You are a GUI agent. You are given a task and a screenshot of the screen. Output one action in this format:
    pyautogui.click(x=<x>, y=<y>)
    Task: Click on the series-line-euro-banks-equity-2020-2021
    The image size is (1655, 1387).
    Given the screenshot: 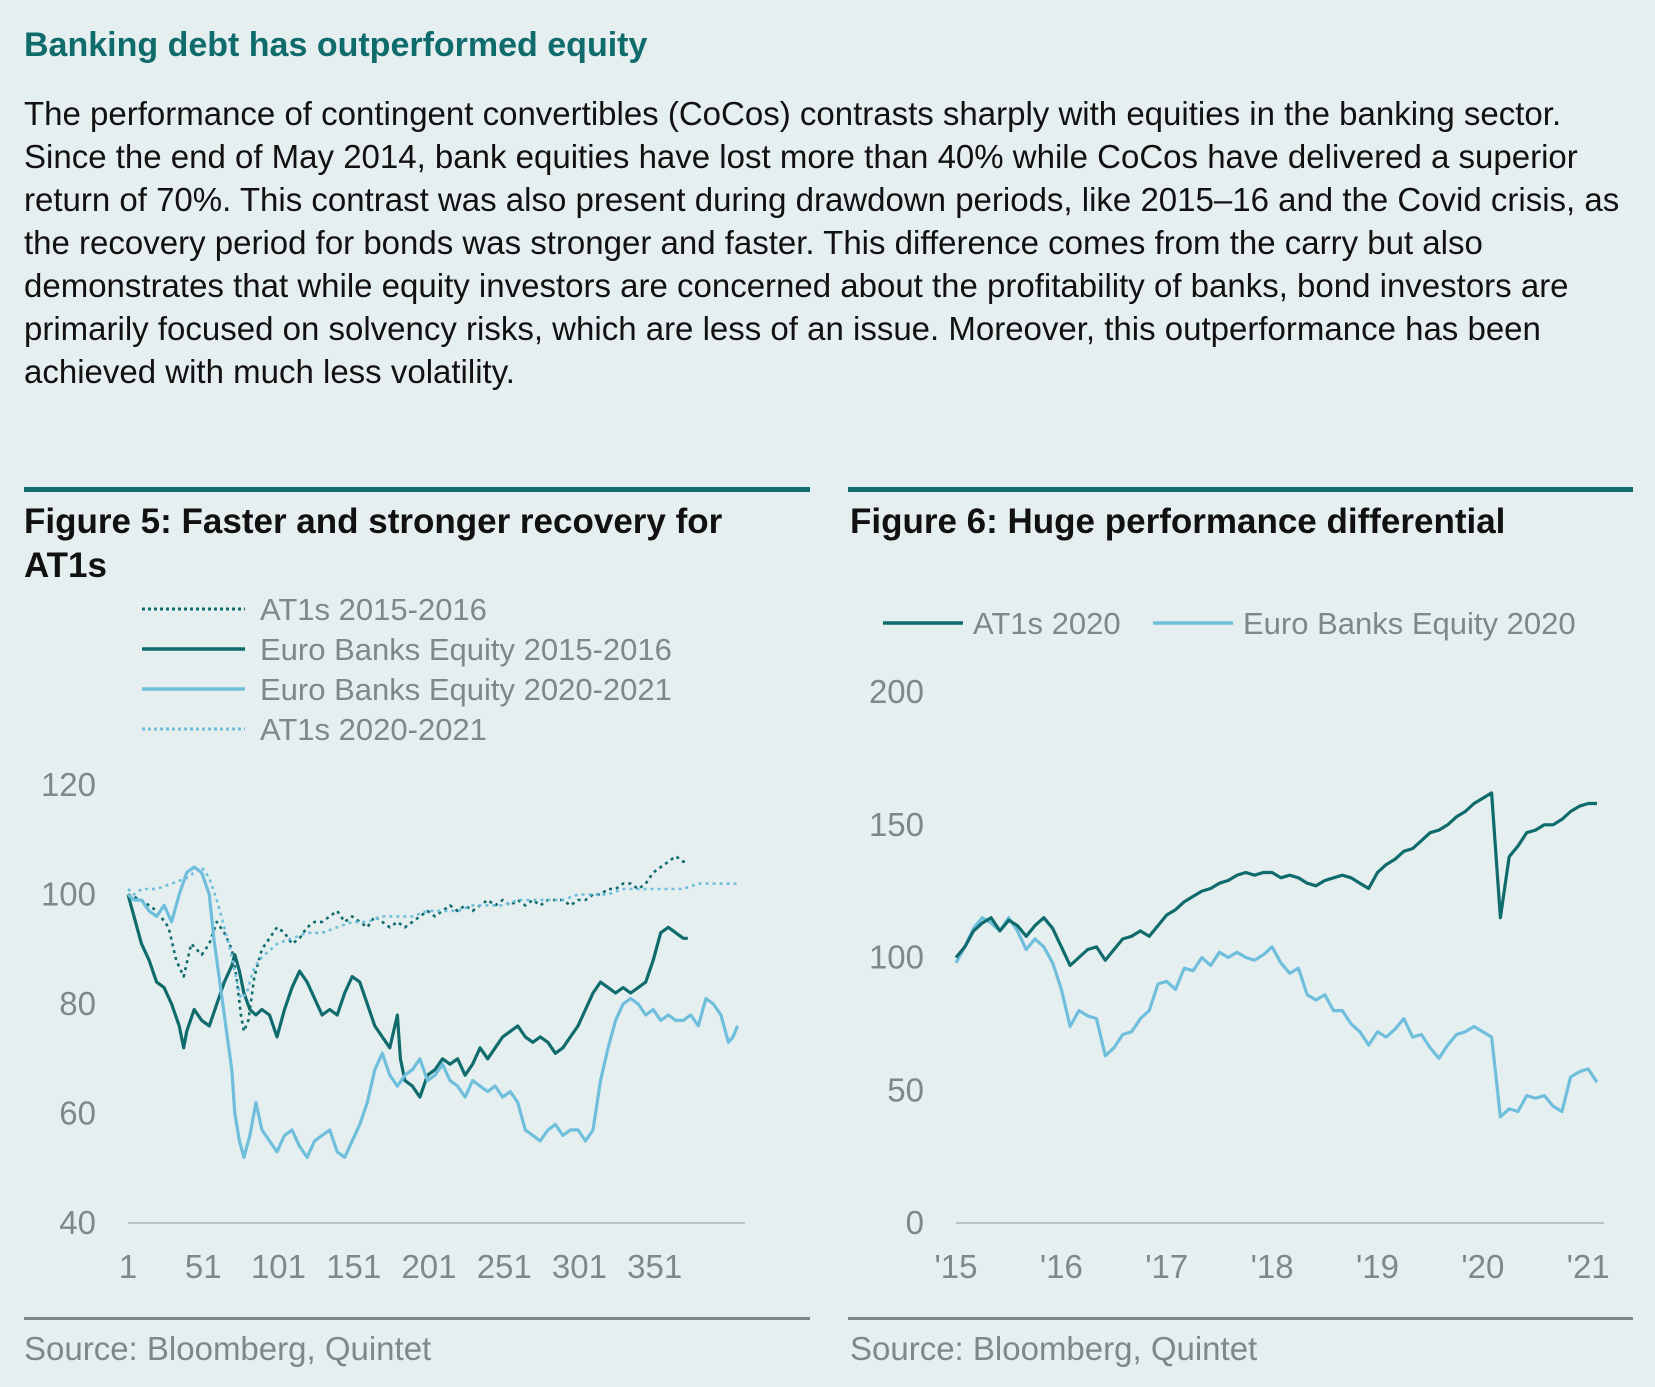 What is the action you would take?
    pyautogui.click(x=432, y=1012)
    